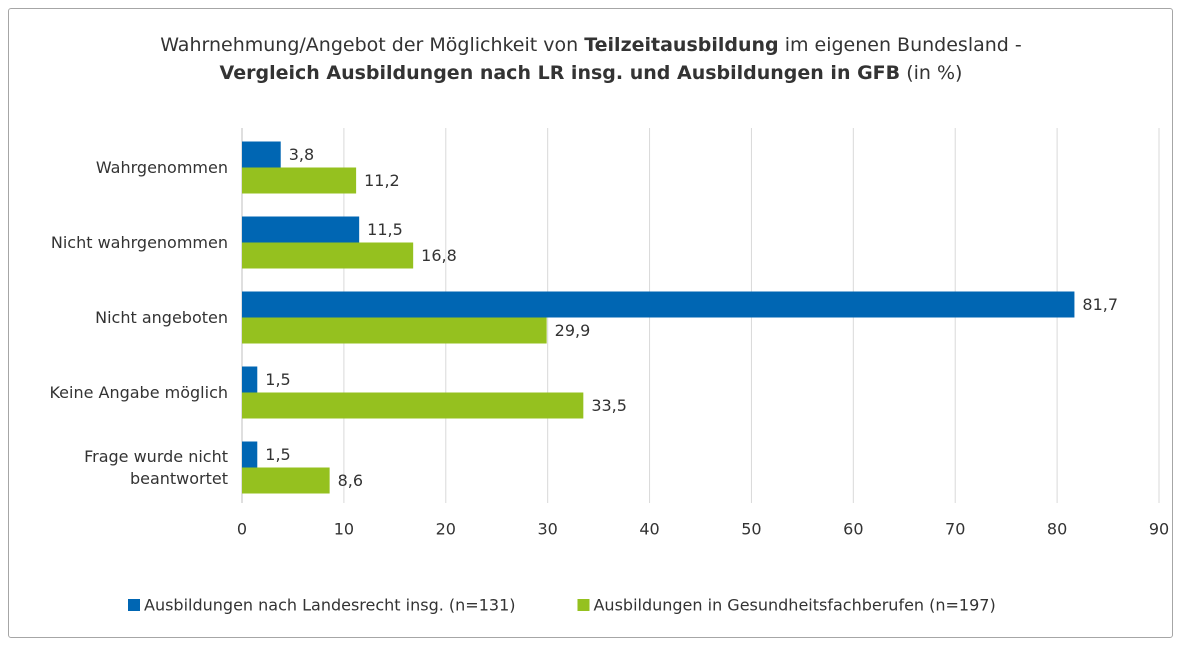 The image size is (1183, 648). I want to click on value-label: 8,6, so click(350, 480).